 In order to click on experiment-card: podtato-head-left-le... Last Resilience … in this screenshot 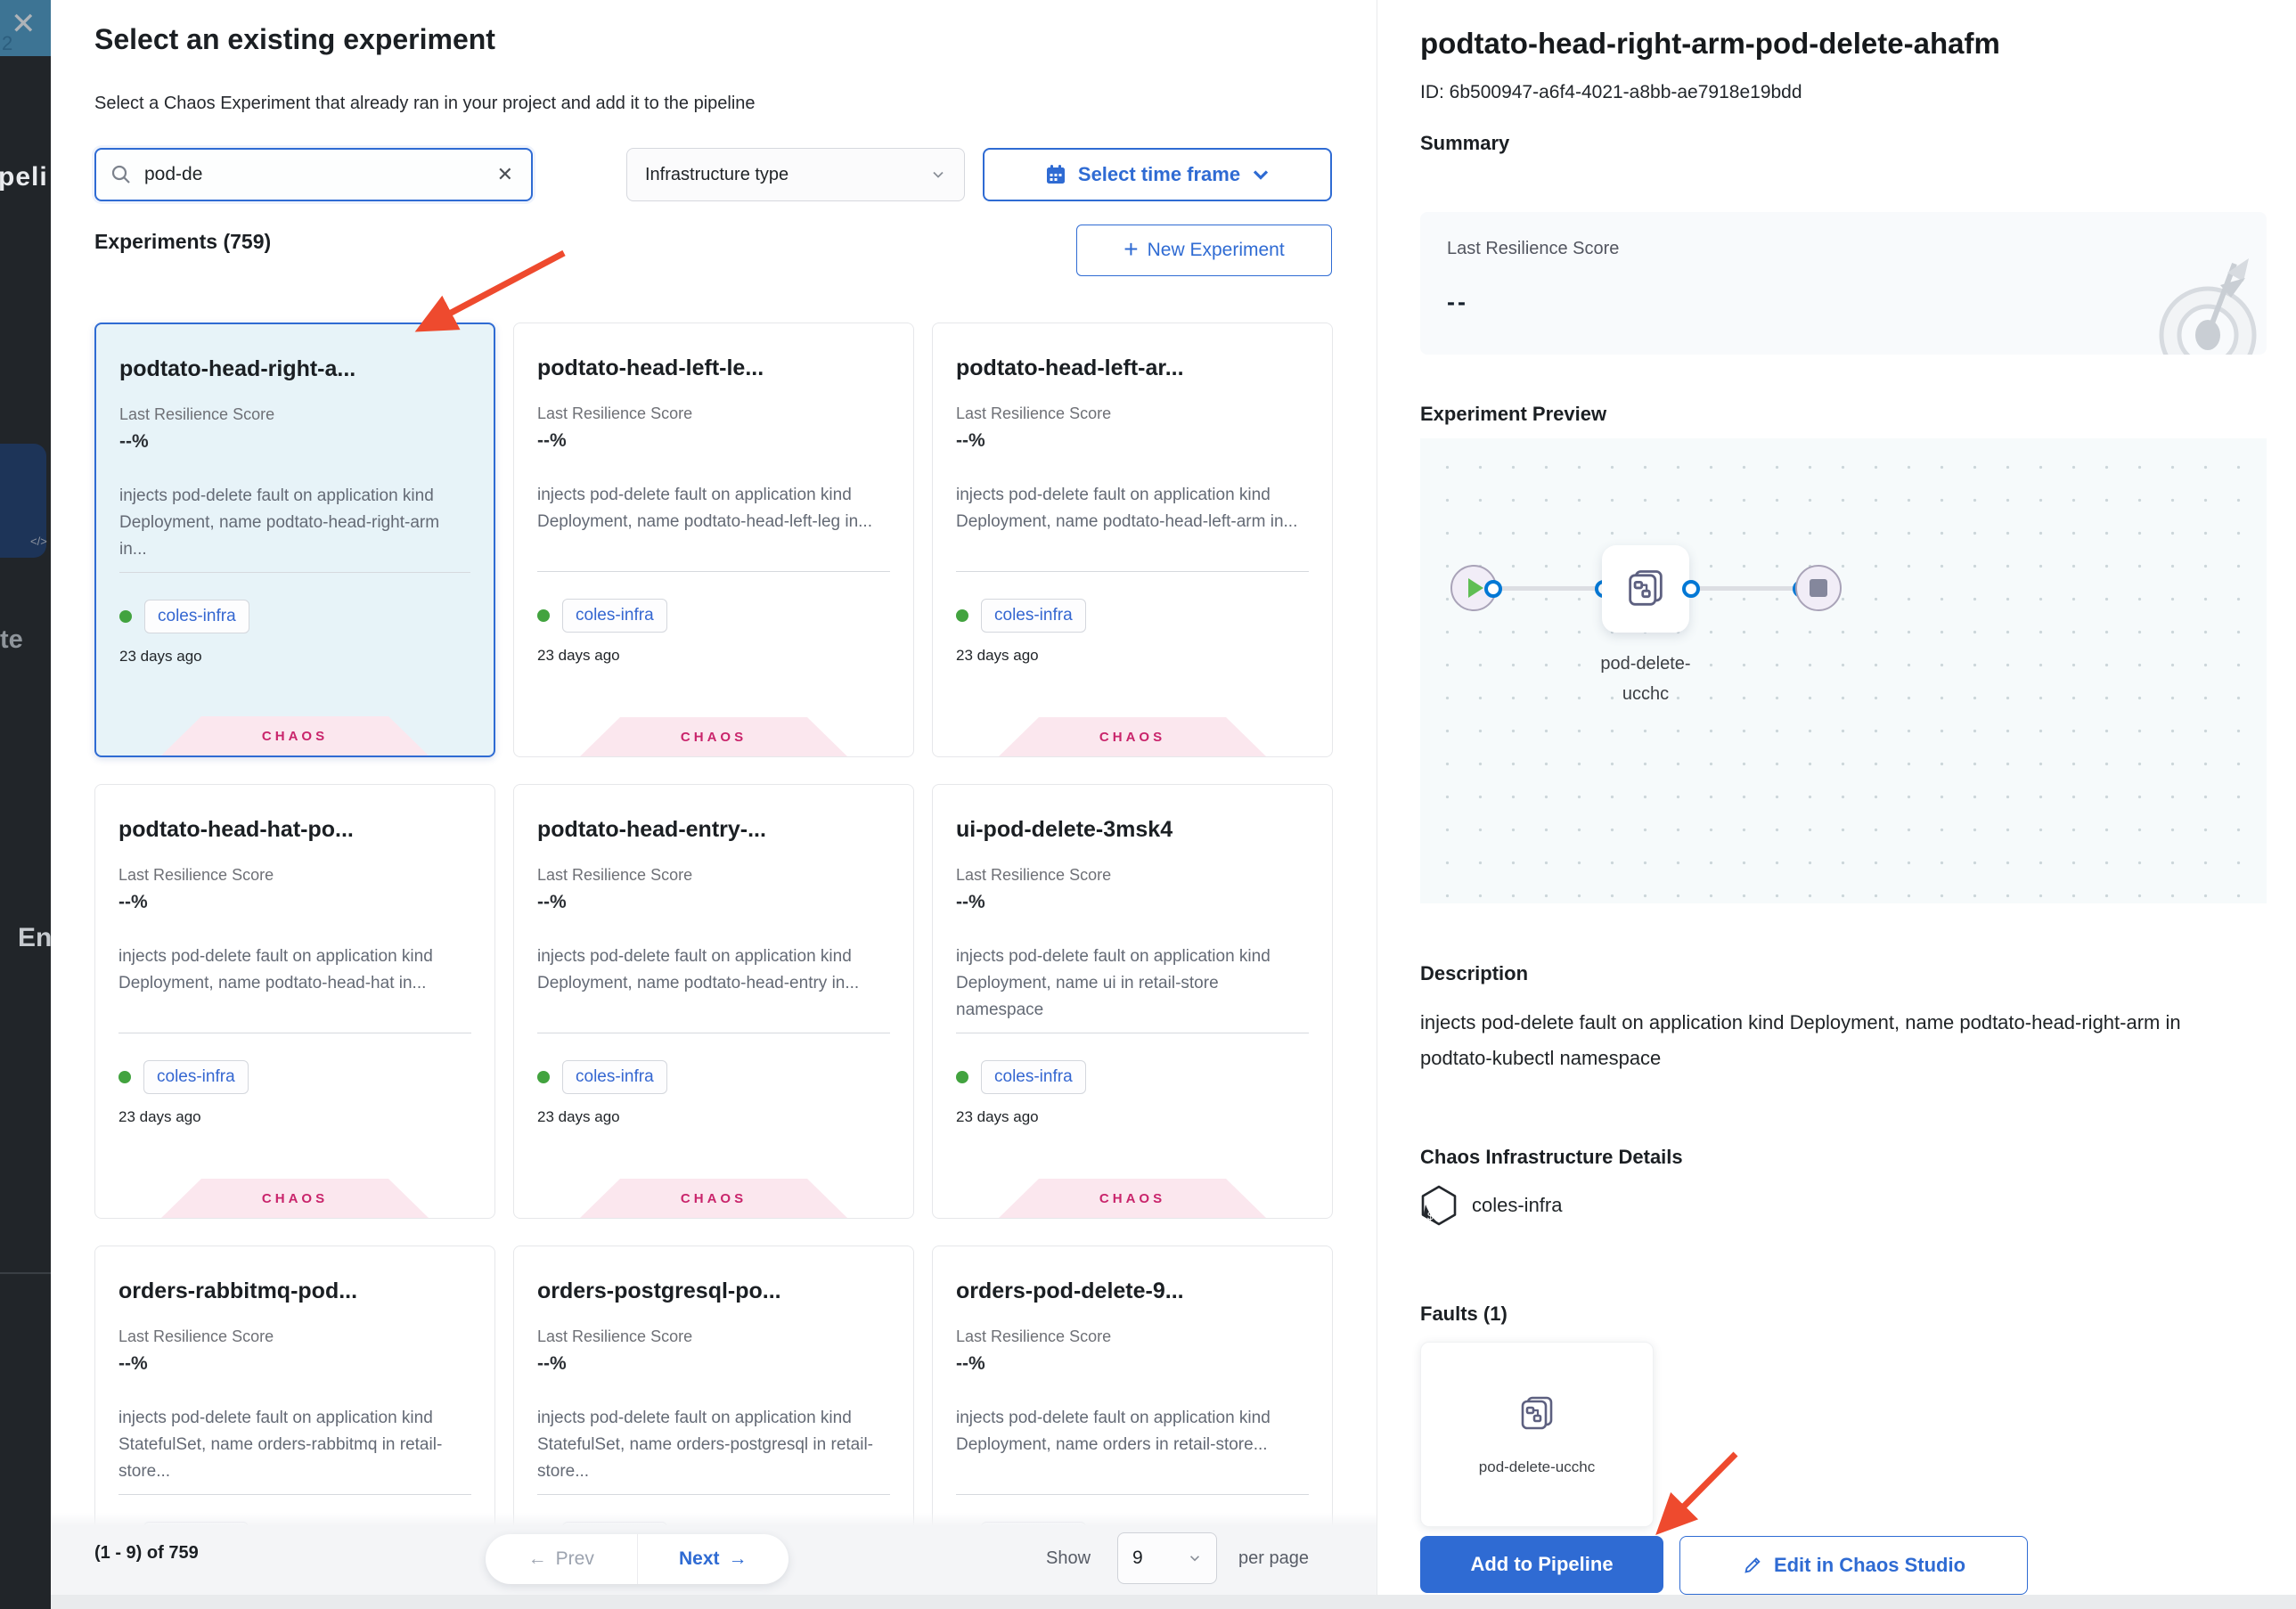, I will do `click(713, 540)`.